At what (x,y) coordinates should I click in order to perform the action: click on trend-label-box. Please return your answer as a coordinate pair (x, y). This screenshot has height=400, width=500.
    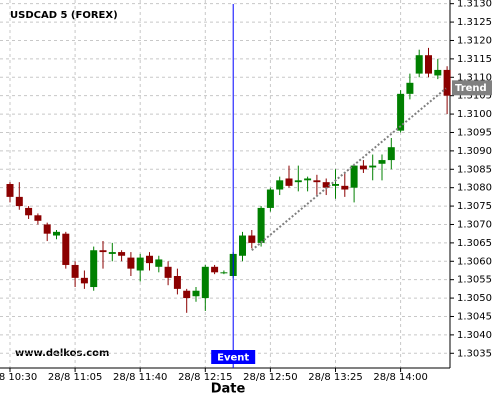
    Looking at the image, I should click on (472, 88).